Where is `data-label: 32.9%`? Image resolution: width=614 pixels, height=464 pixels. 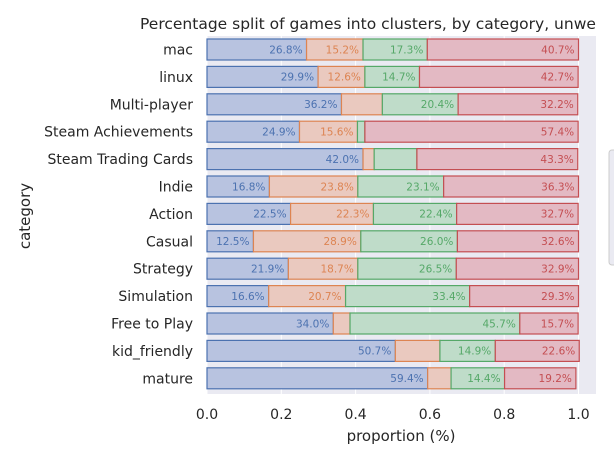 data-label: 32.9% is located at coordinates (557, 270).